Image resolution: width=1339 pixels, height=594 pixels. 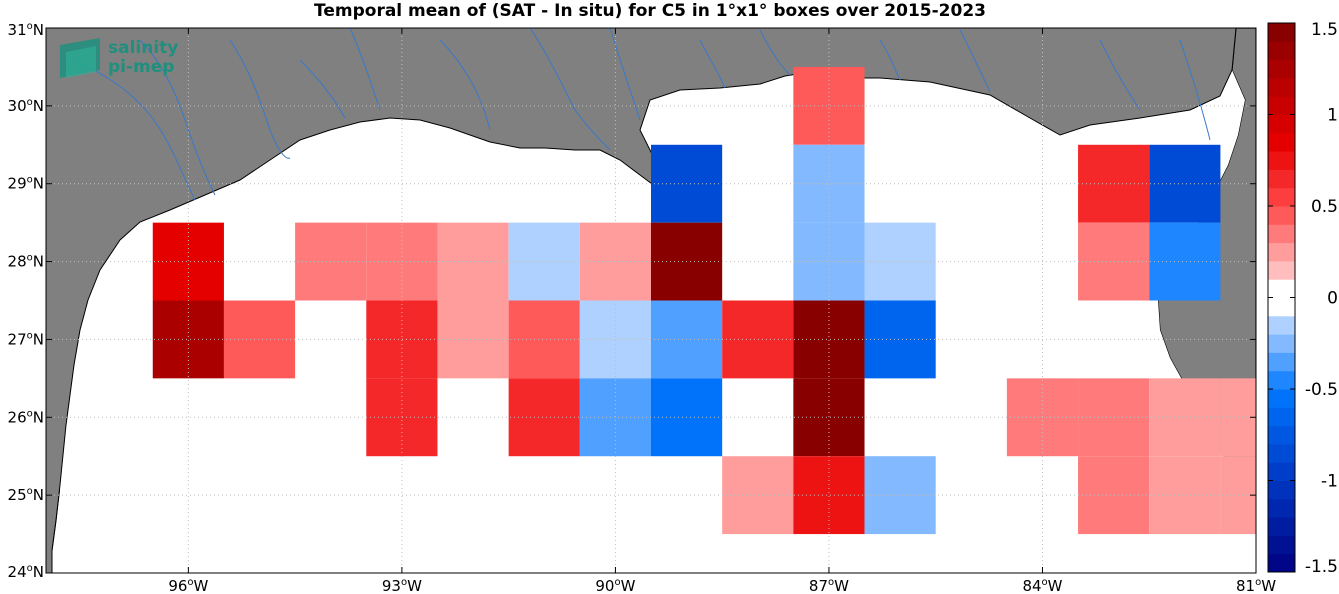 What do you see at coordinates (1321, 390) in the screenshot?
I see `colorbar-tick-label: -0.5` at bounding box center [1321, 390].